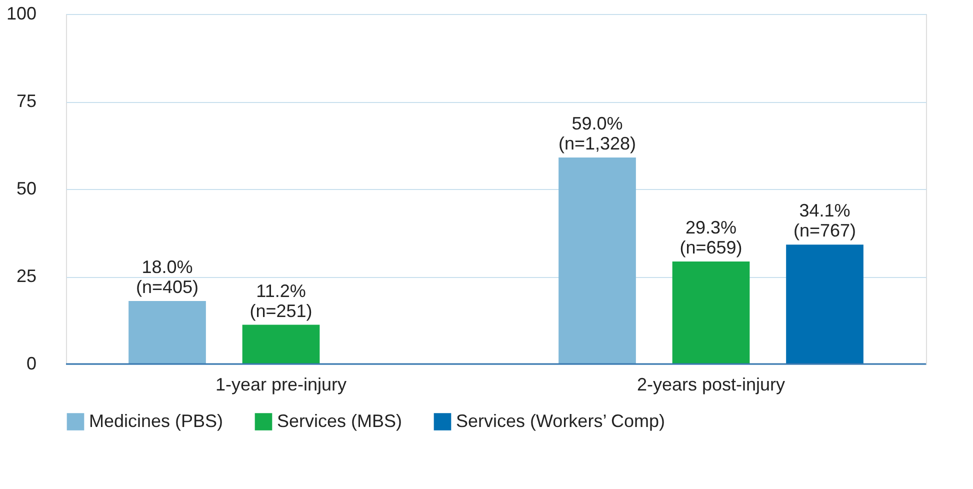  Describe the element at coordinates (281, 300) in the screenshot. I see `data-label: 11.2% (n=251)` at that location.